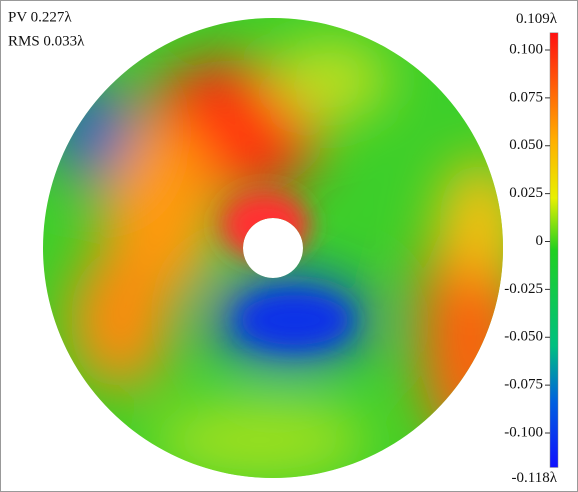 This screenshot has width=578, height=492. Describe the element at coordinates (526, 193) in the screenshot. I see `colorbar-tick-label: 0.025` at that location.